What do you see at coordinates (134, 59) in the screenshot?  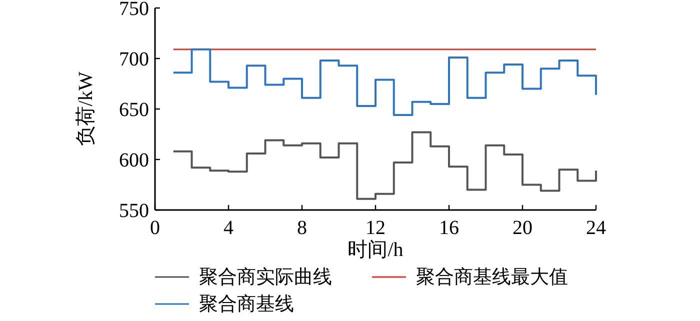 I see `y-tick-label: 700` at bounding box center [134, 59].